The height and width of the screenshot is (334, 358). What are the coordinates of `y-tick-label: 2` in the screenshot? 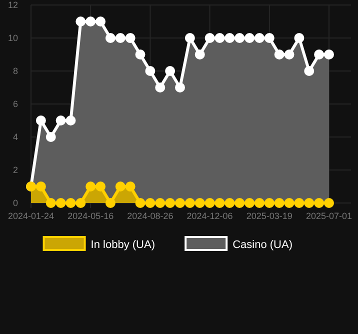 It's located at (15, 170).